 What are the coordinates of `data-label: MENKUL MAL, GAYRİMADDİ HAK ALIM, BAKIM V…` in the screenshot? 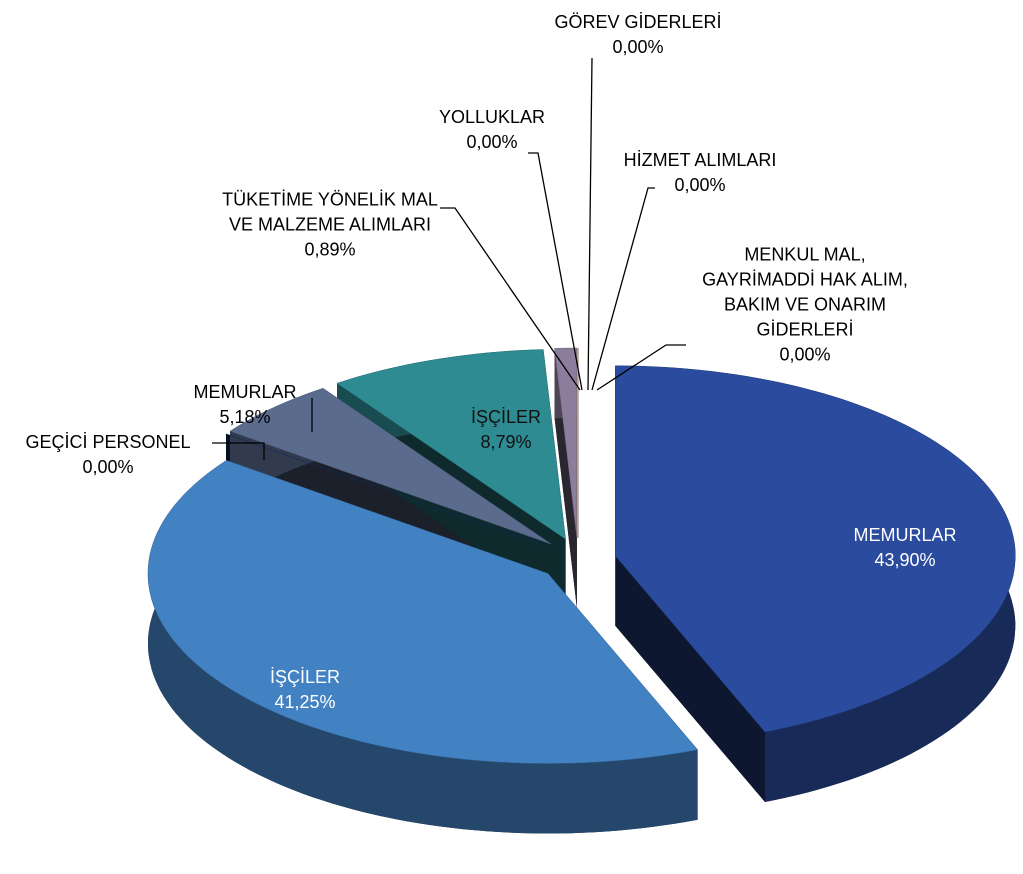 It's located at (805, 305).